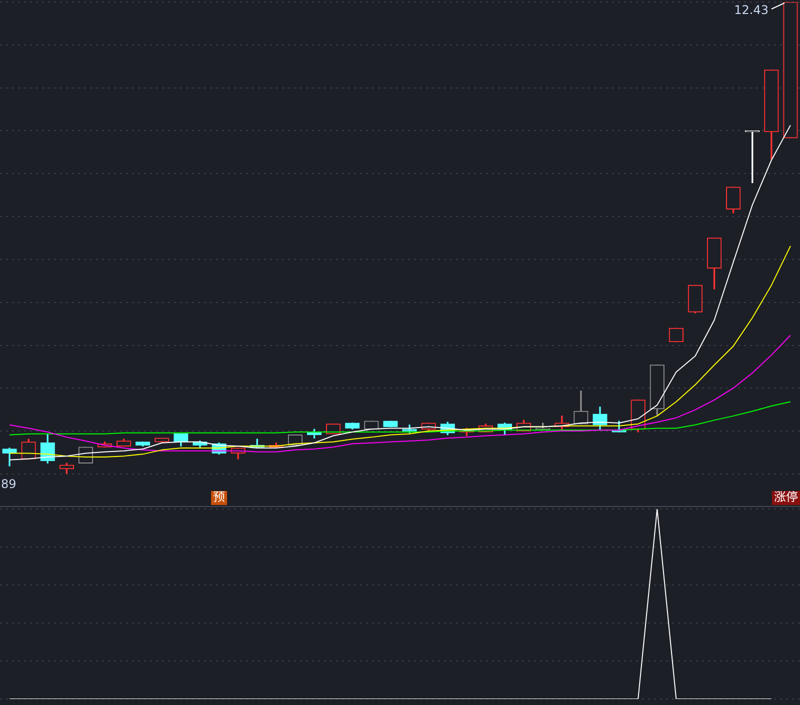 This screenshot has width=800, height=705. I want to click on text: 涨停, so click(786, 497).